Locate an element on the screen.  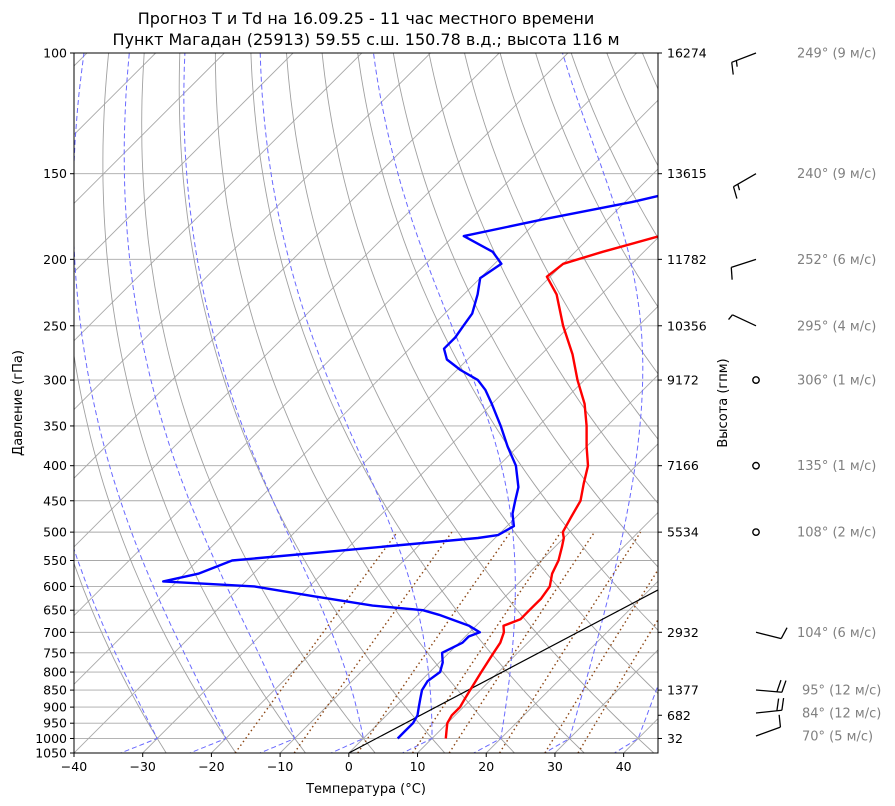
y-tick-label: 350 is located at coordinates (55, 425).